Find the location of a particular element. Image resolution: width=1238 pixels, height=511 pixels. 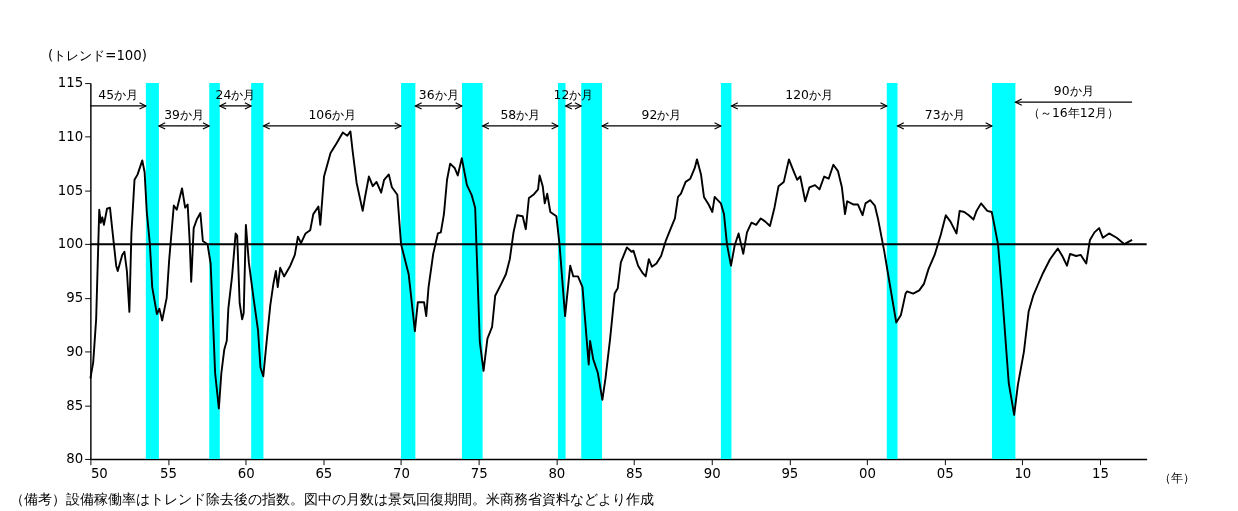

x-tick-label: 10 is located at coordinates (1023, 473).